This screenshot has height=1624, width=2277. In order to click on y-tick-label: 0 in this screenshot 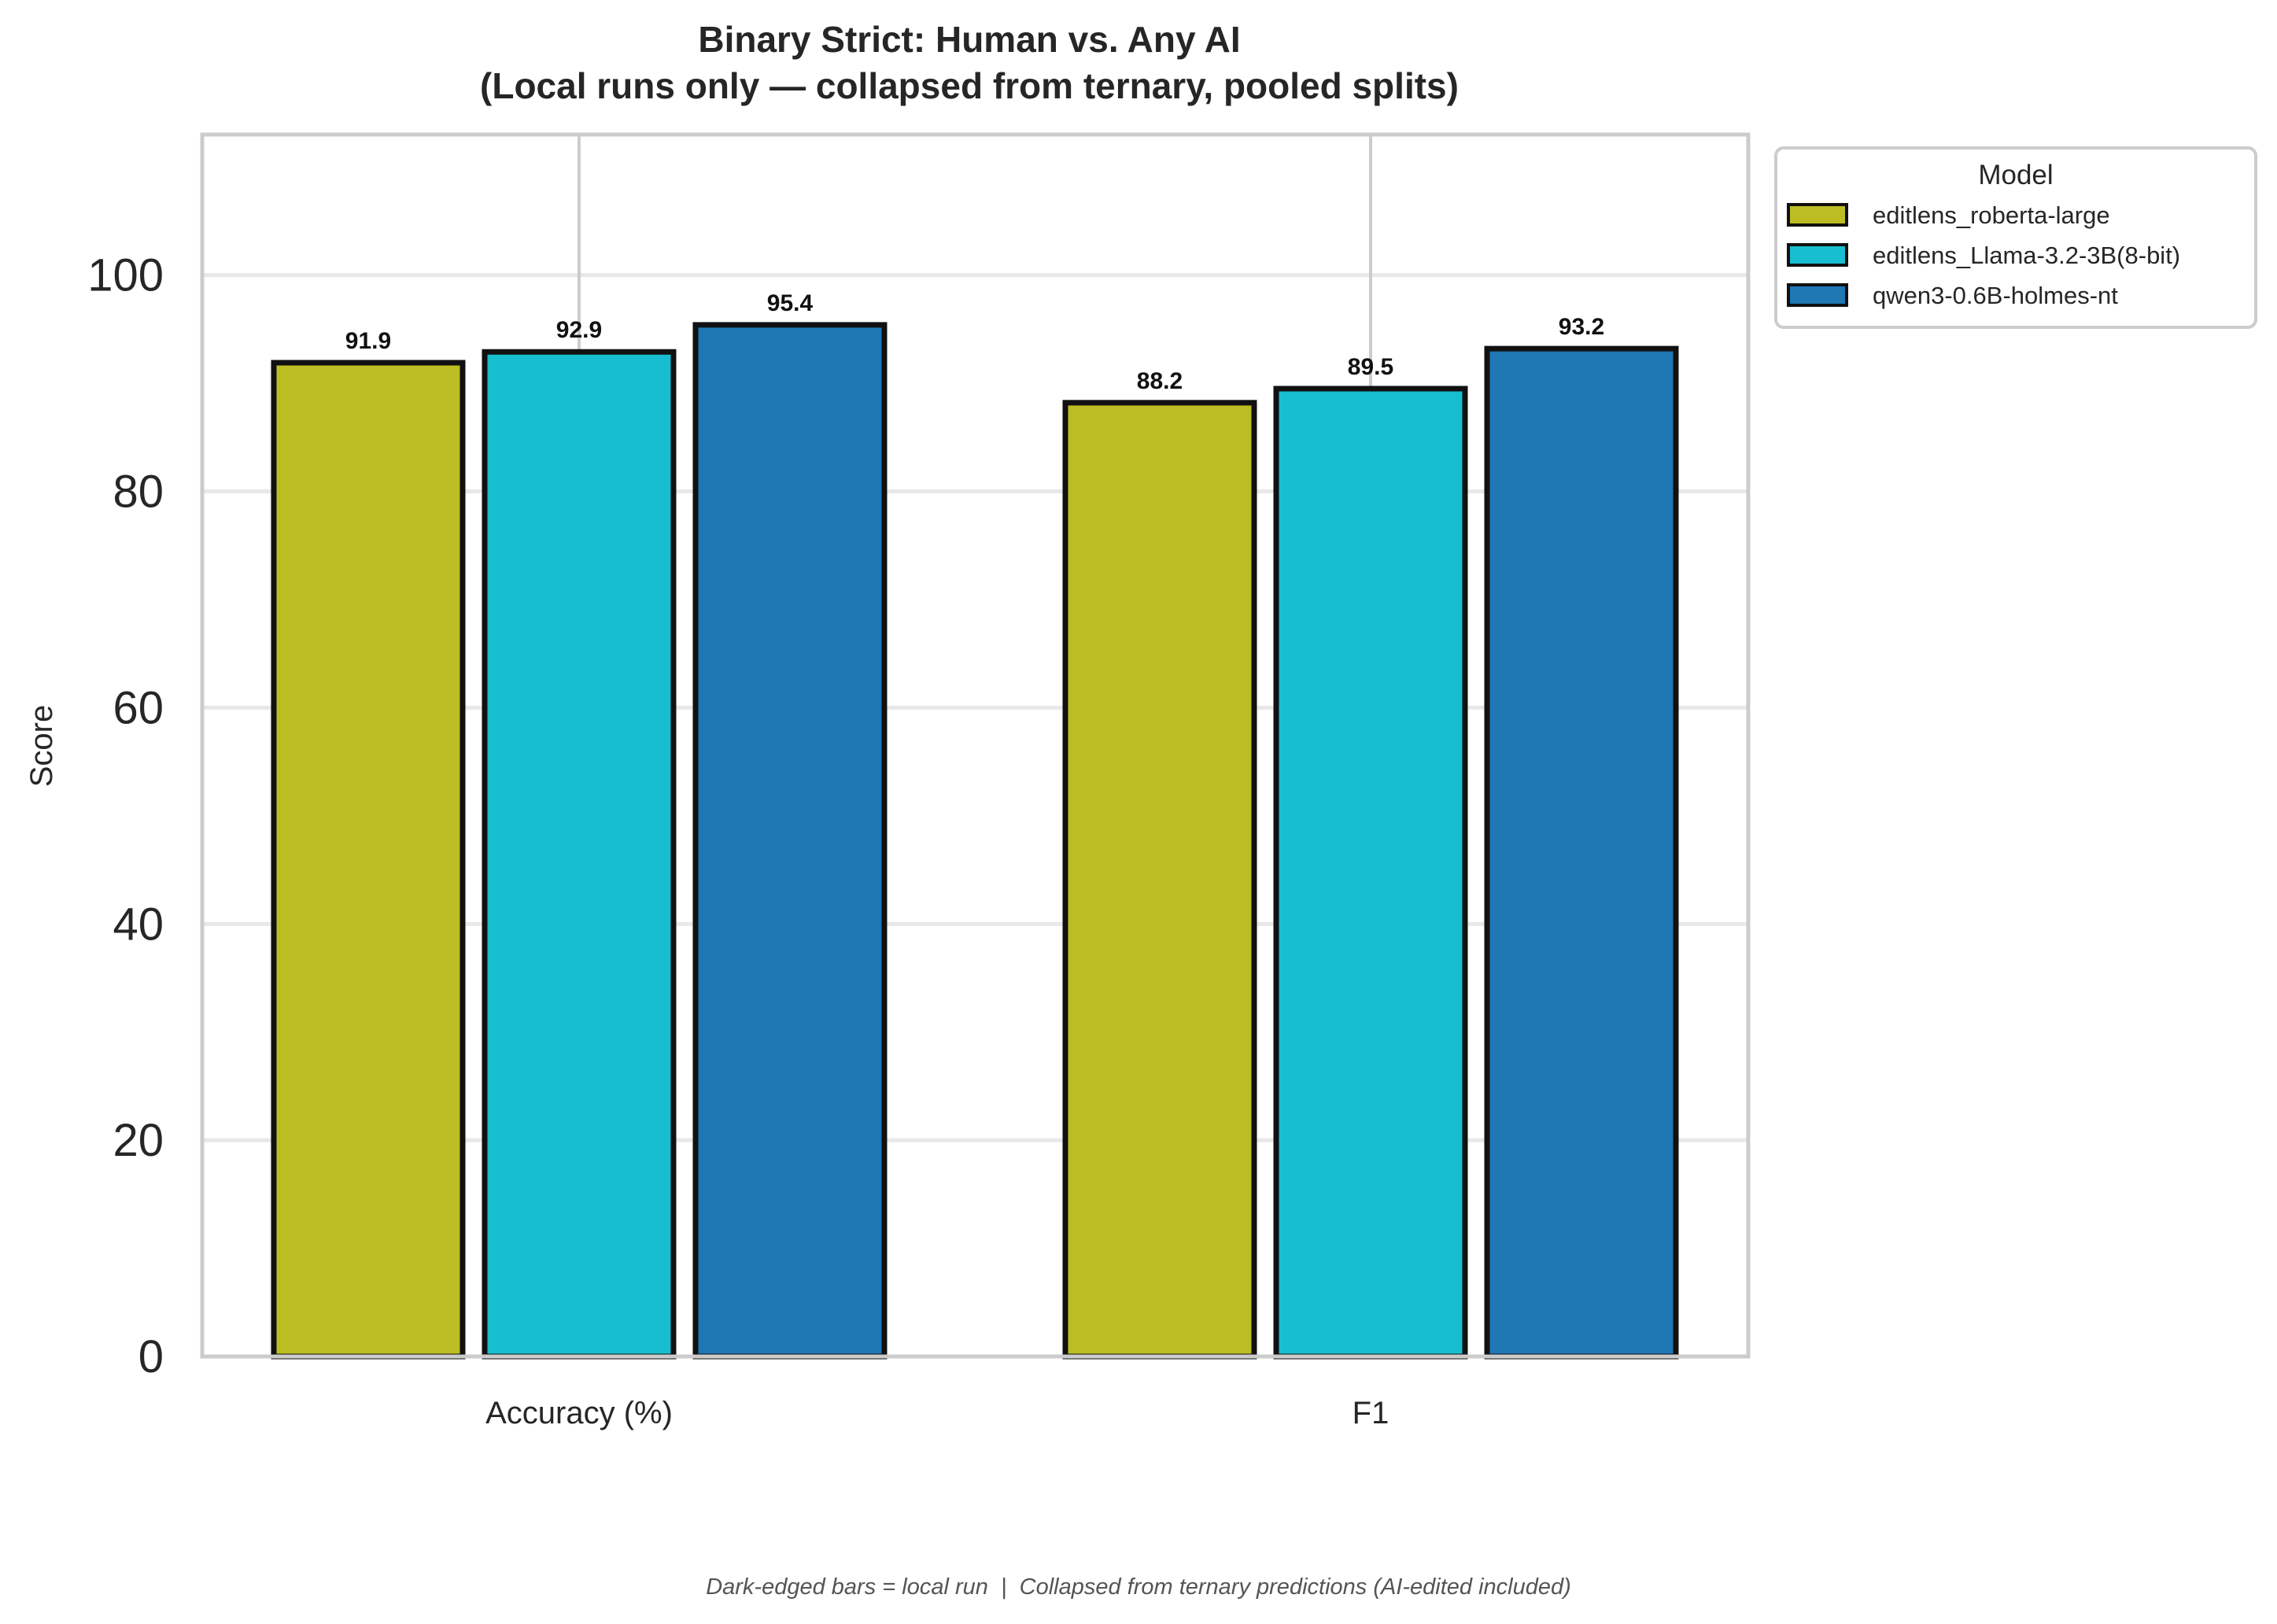, I will do `click(151, 1356)`.